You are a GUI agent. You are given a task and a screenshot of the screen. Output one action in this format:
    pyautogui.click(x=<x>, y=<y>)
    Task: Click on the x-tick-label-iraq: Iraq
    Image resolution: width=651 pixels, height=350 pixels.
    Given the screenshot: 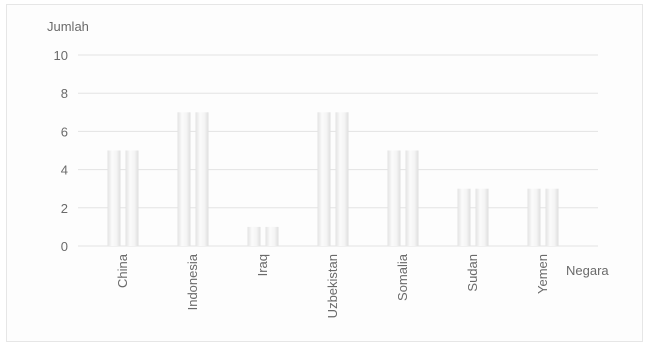 What is the action you would take?
    pyautogui.click(x=262, y=265)
    